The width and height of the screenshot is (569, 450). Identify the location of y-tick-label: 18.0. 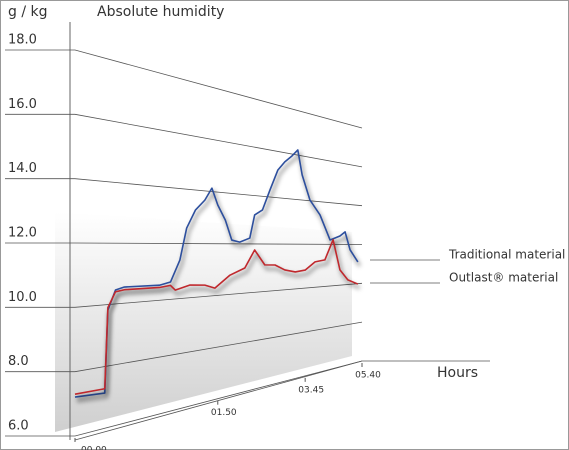
(22, 40).